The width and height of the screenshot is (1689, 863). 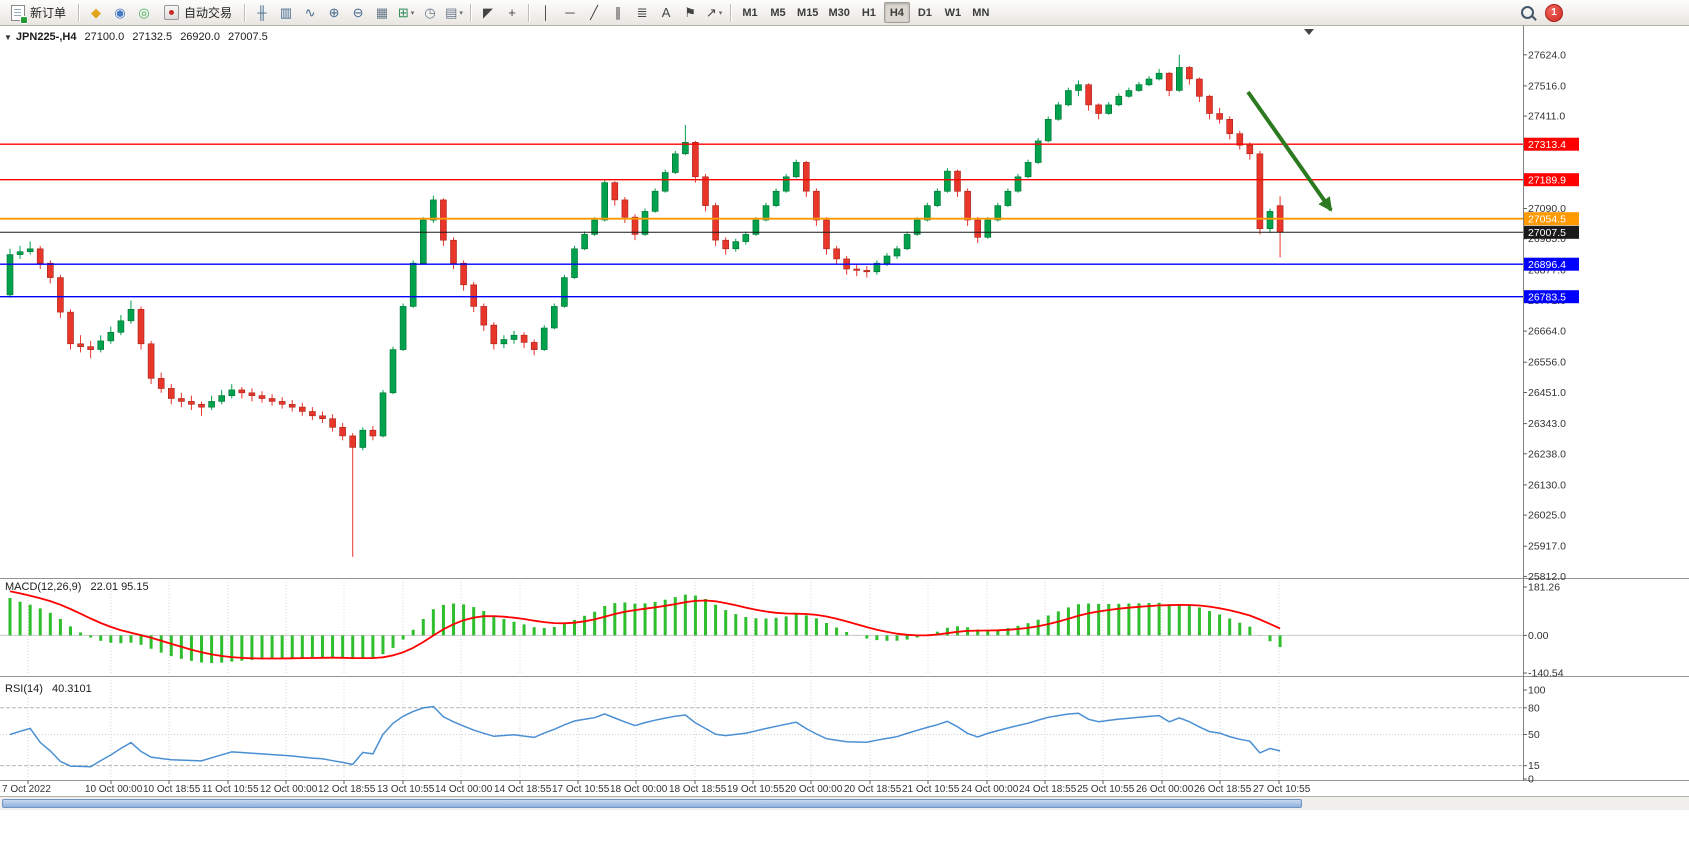 What do you see at coordinates (1546, 674) in the screenshot?
I see `svg-text: -140.54` at bounding box center [1546, 674].